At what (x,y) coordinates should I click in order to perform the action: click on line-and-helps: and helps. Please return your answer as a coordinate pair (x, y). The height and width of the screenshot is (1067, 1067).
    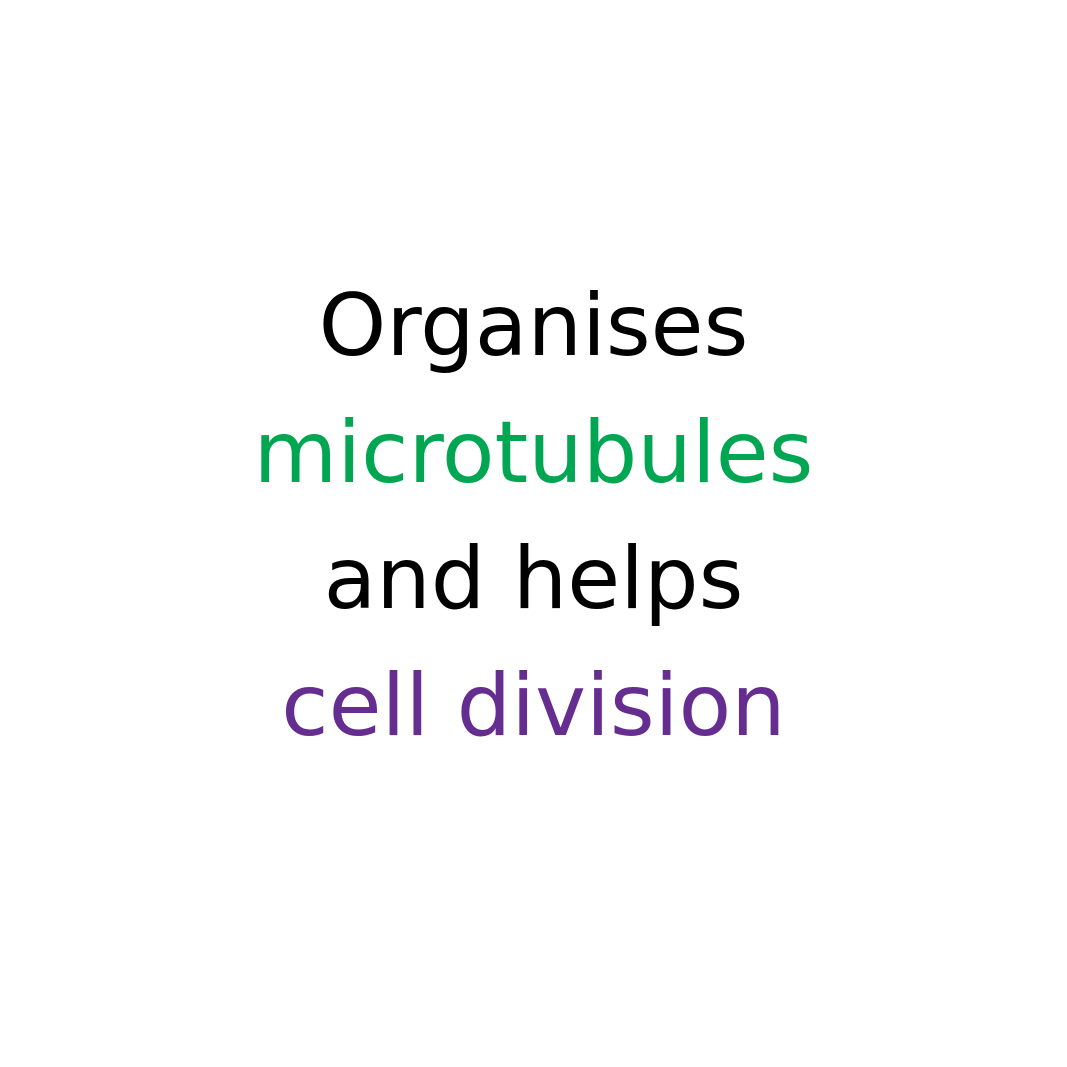
    Looking at the image, I should click on (533, 579).